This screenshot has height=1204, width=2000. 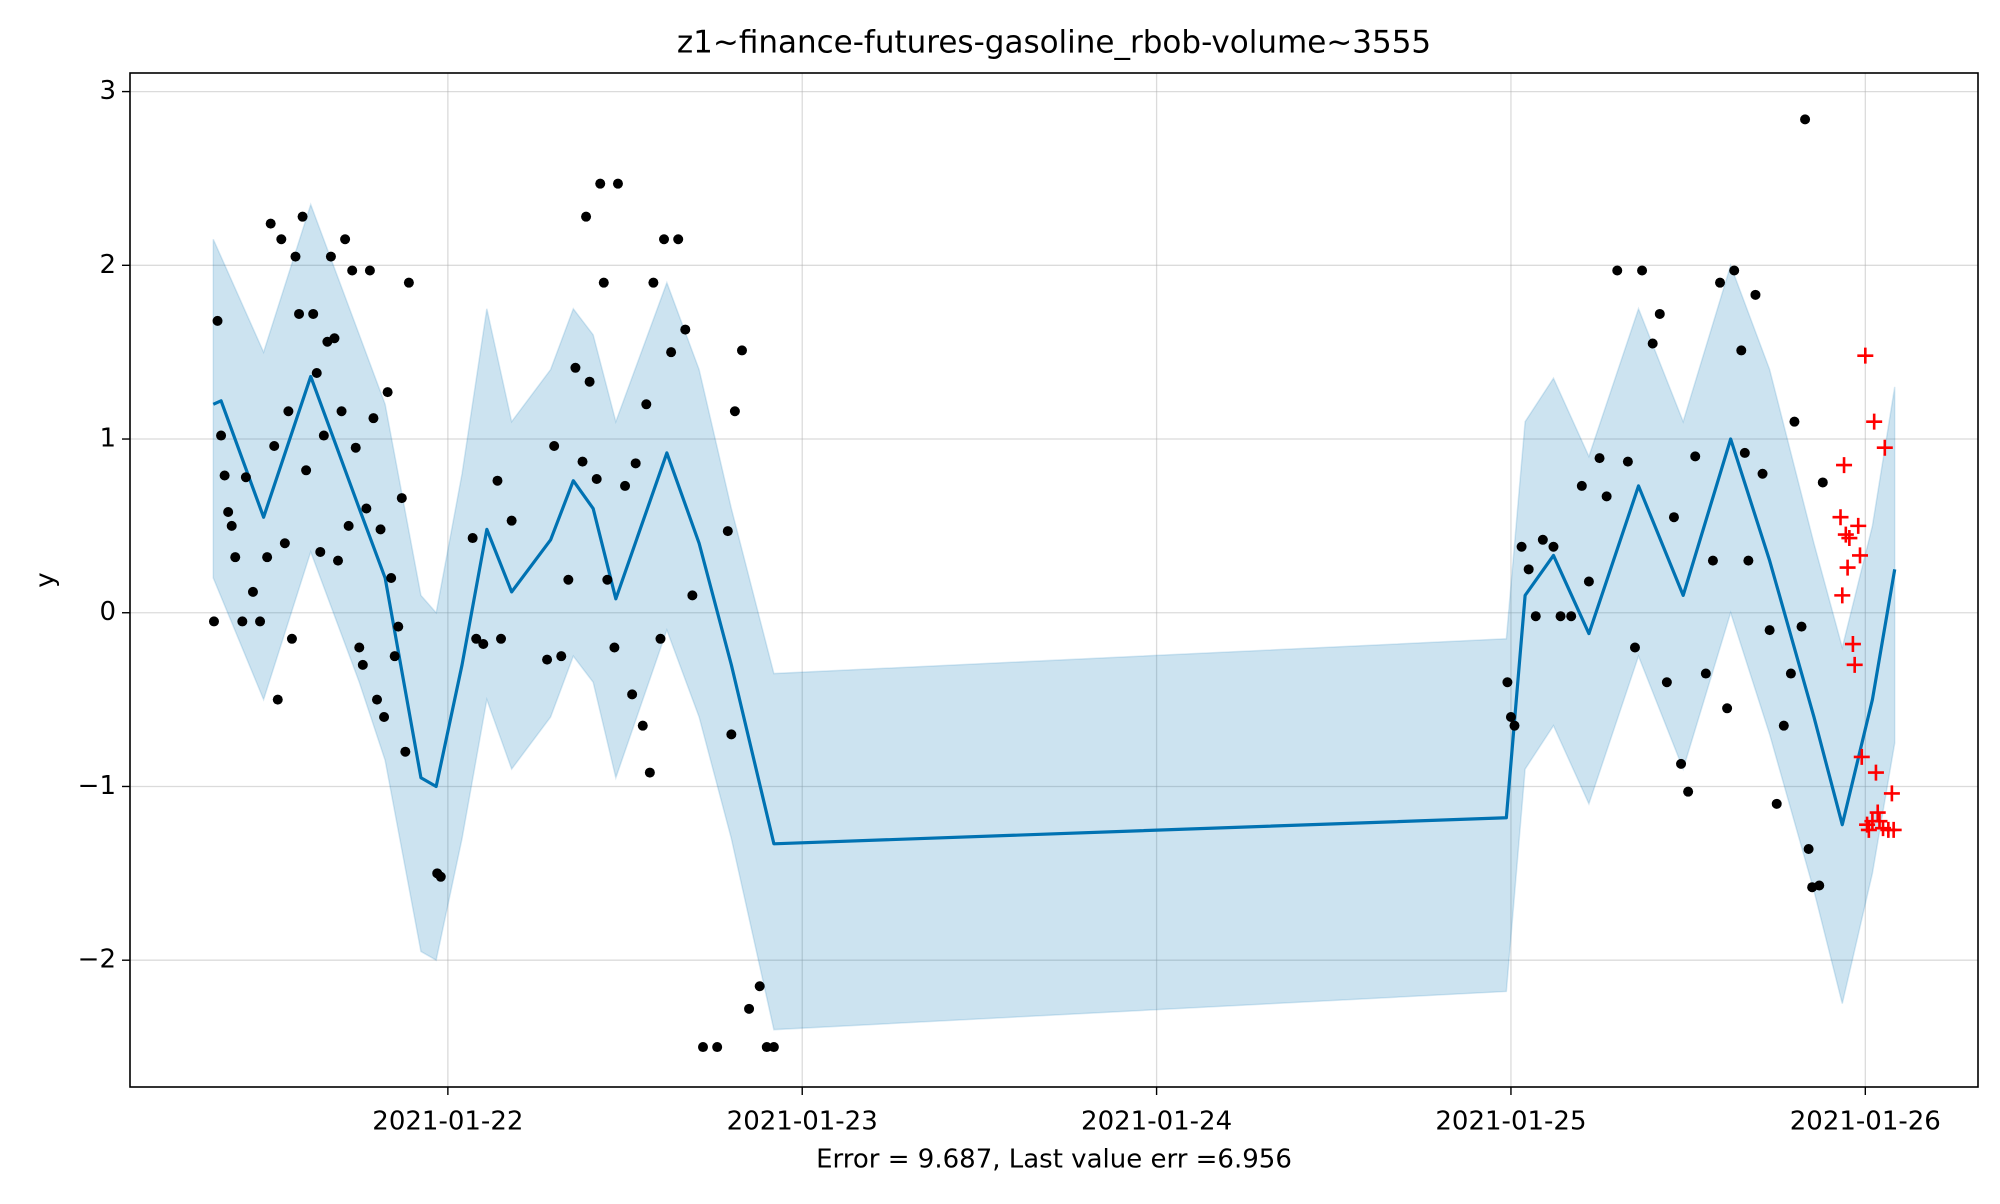 I want to click on x-tick-label: 2021-01-26, so click(x=1865, y=1122).